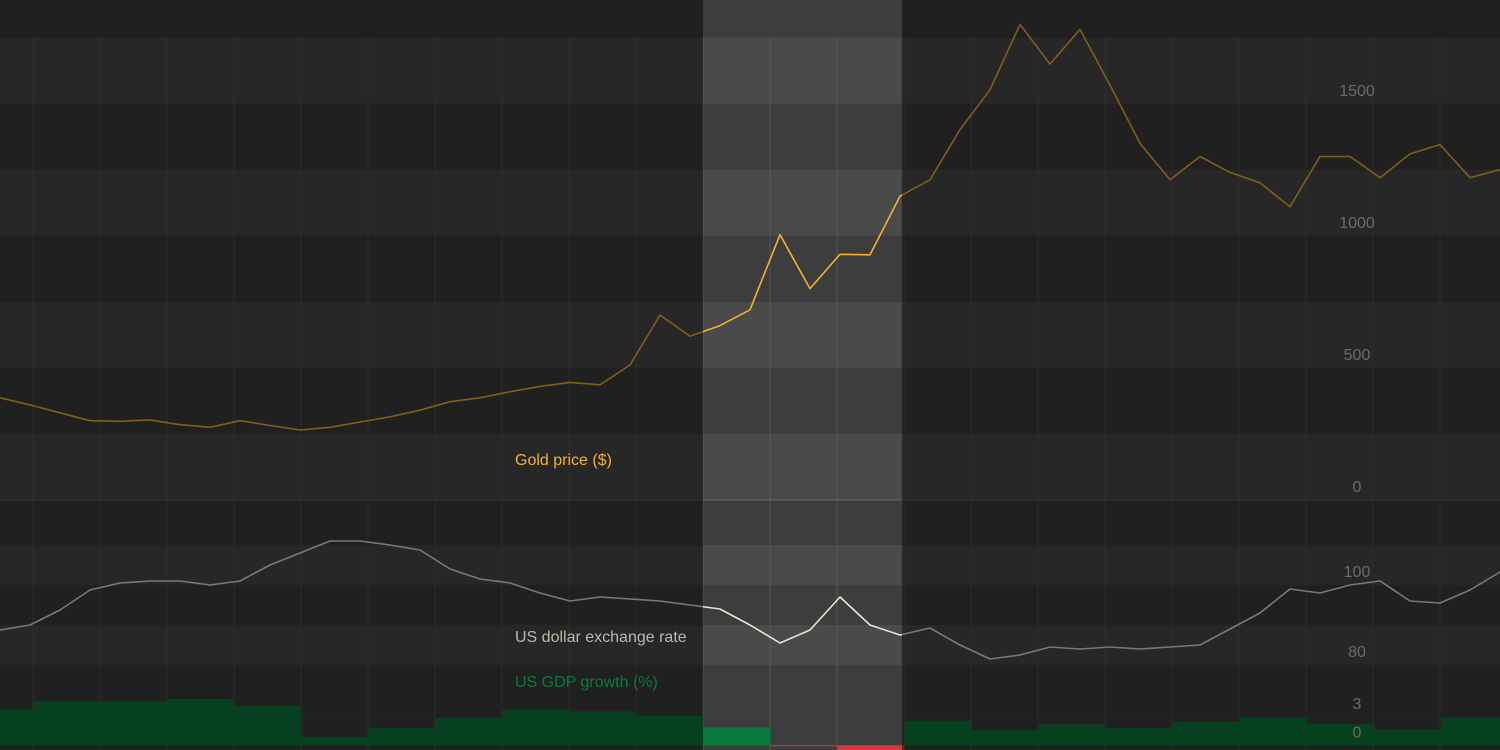 This screenshot has width=1500, height=750. What do you see at coordinates (601, 637) in the screenshot?
I see `series-label: US dollar exchange rate` at bounding box center [601, 637].